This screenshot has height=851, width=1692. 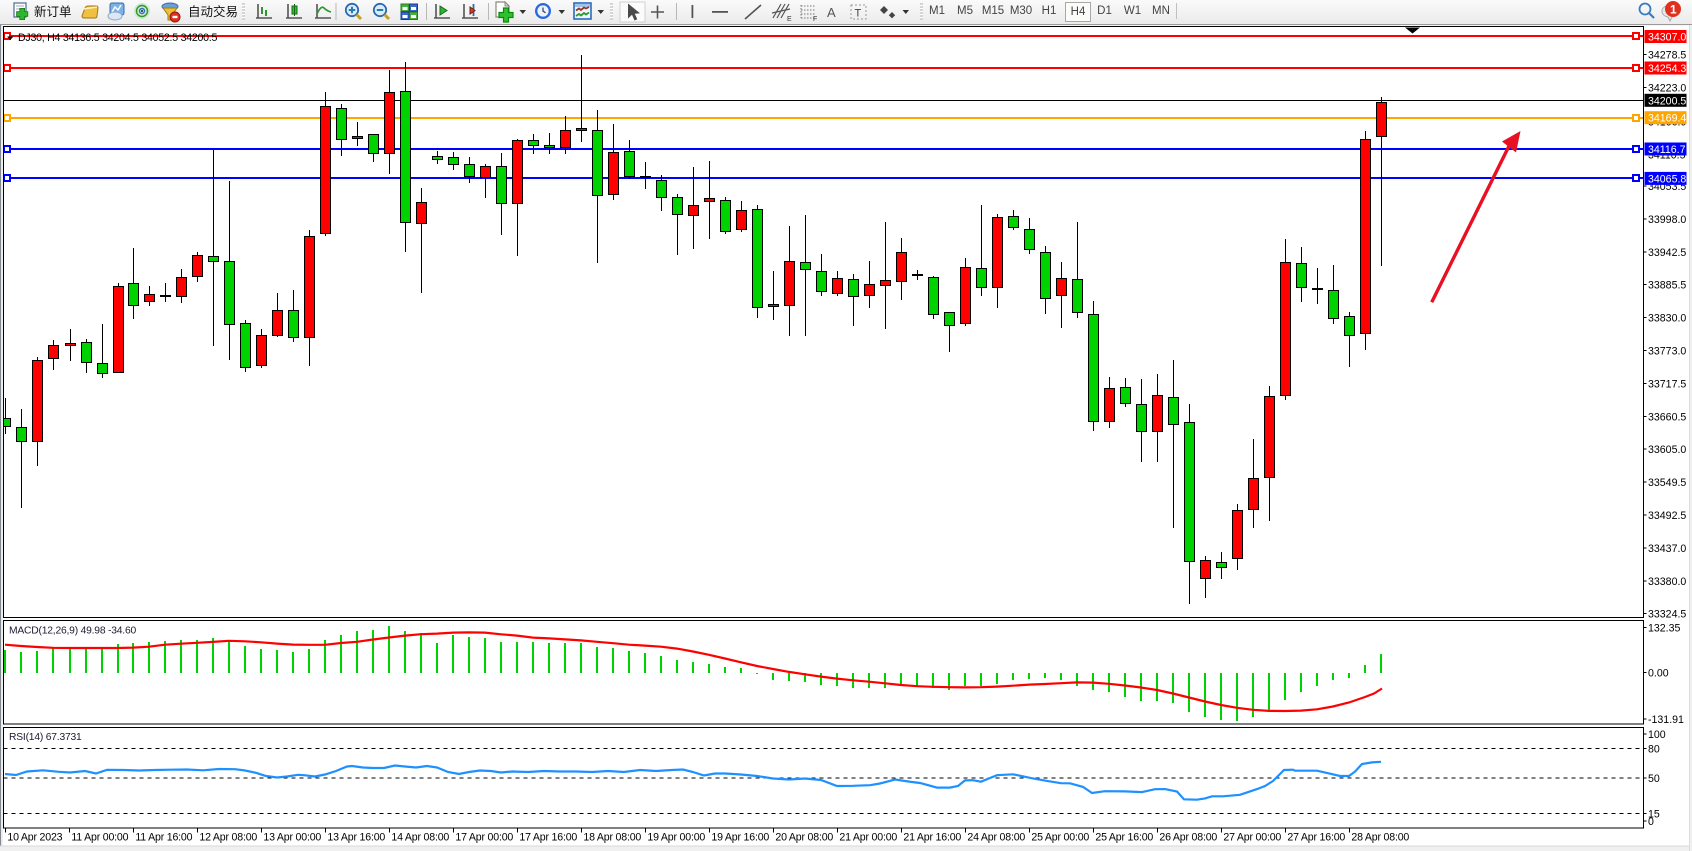 What do you see at coordinates (1316, 838) in the screenshot?
I see `svg-text: 27 Apr 16:00` at bounding box center [1316, 838].